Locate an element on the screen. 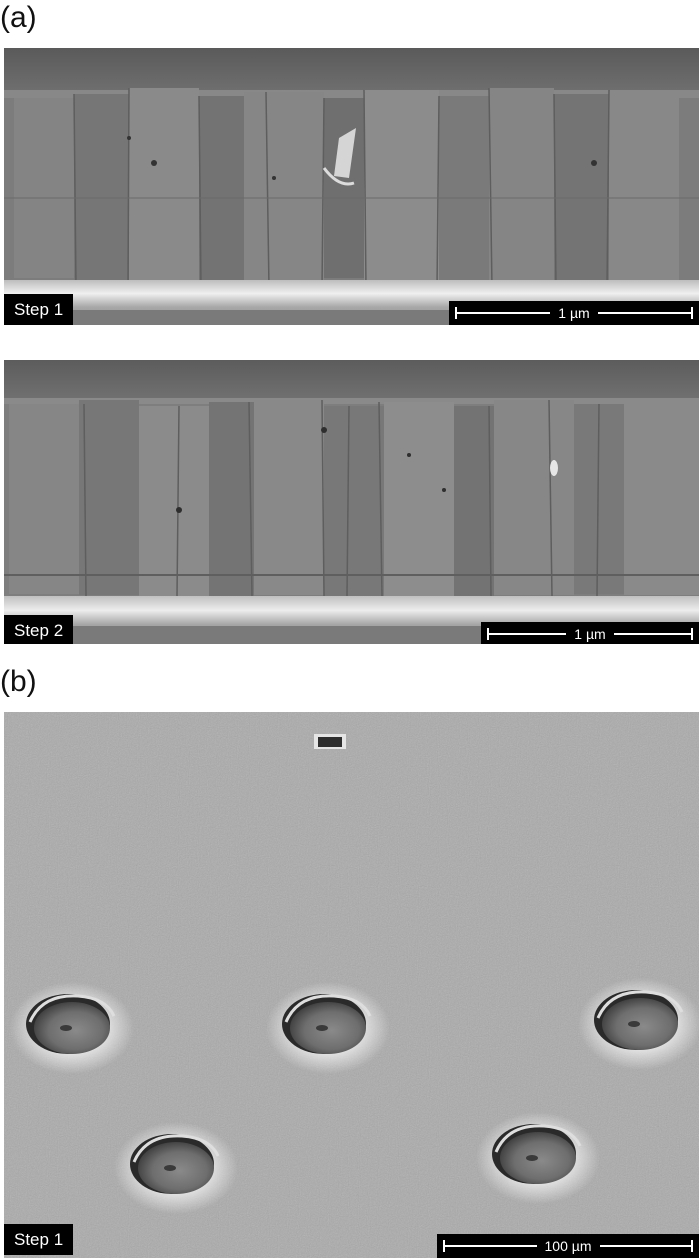 The height and width of the screenshot is (1260, 700). scale-bar: 100 µm is located at coordinates (568, 1246).